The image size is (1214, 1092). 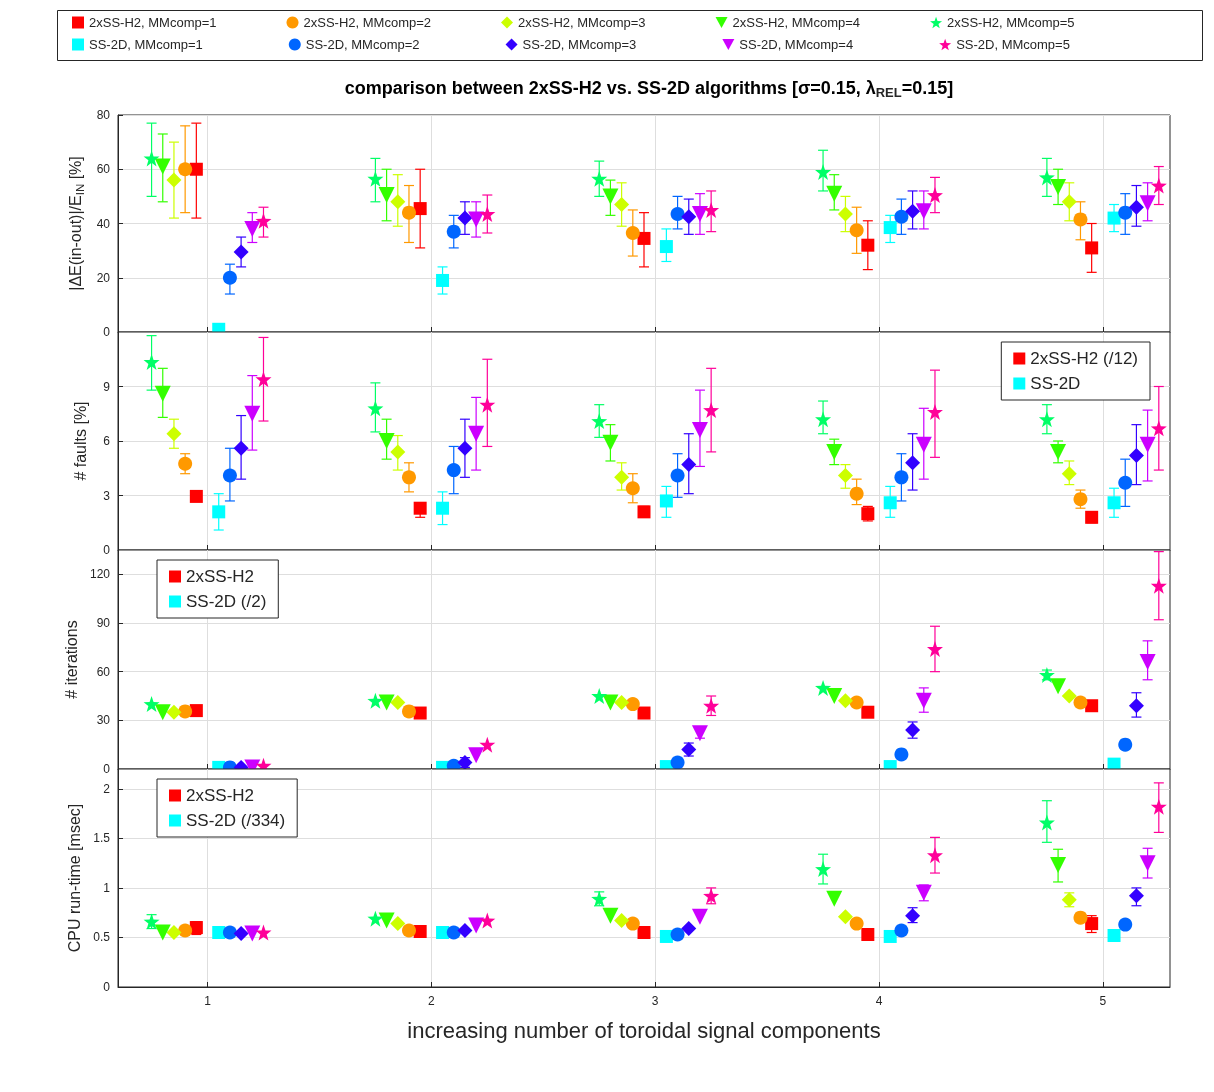 I want to click on y-tick-label: 90, so click(x=103, y=623).